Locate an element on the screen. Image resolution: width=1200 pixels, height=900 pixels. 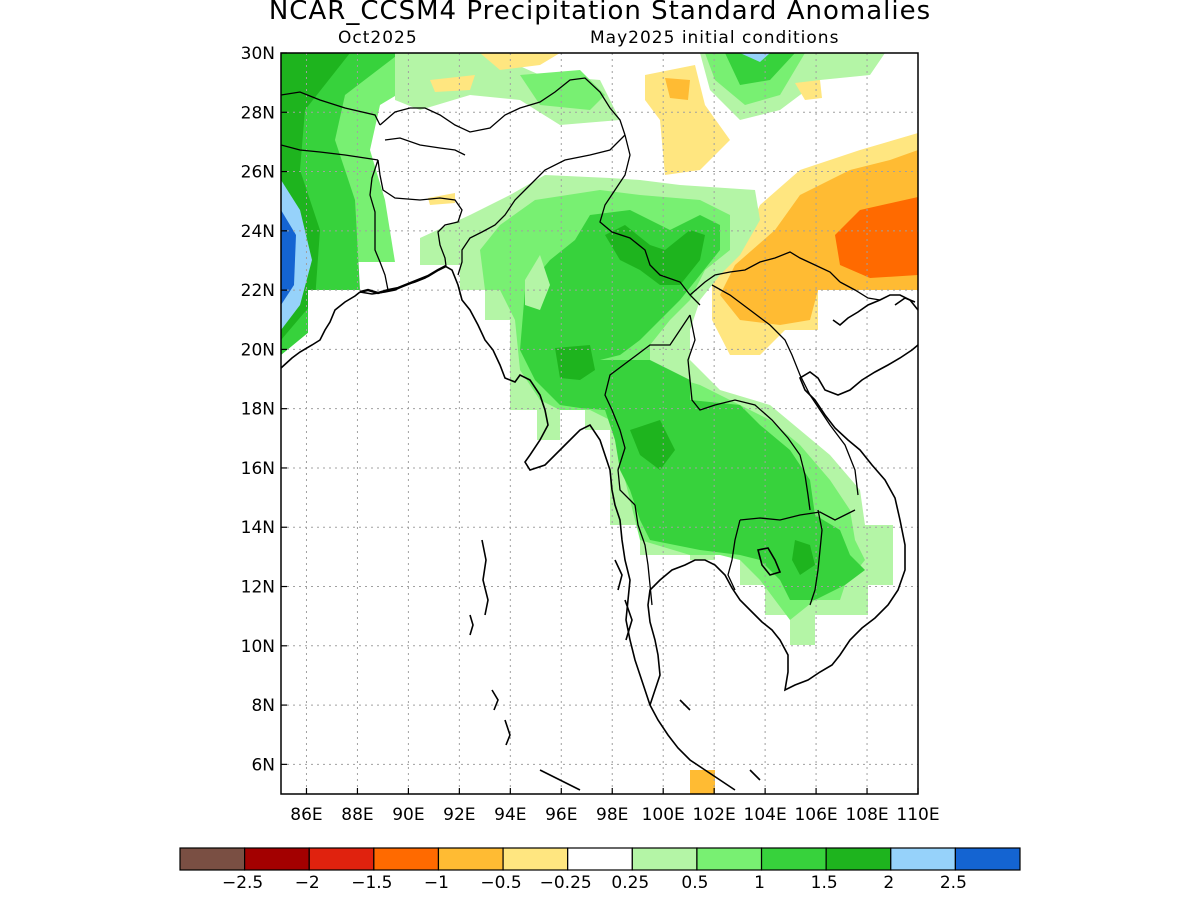
border-cambodia is located at coordinates (791, 557).